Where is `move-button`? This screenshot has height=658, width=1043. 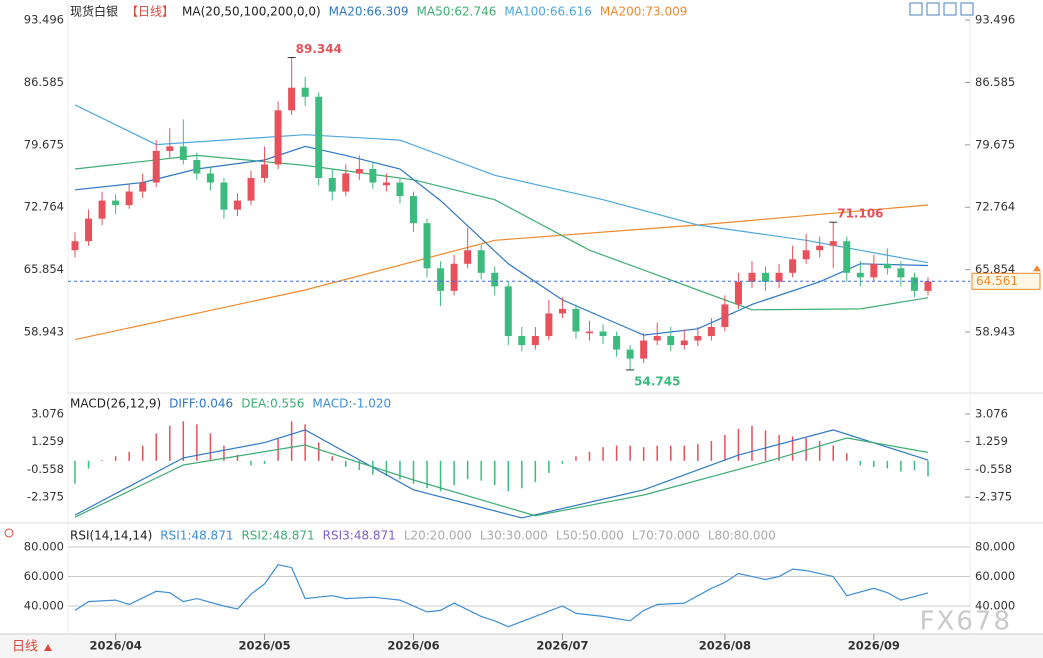
move-button is located at coordinates (950, 9).